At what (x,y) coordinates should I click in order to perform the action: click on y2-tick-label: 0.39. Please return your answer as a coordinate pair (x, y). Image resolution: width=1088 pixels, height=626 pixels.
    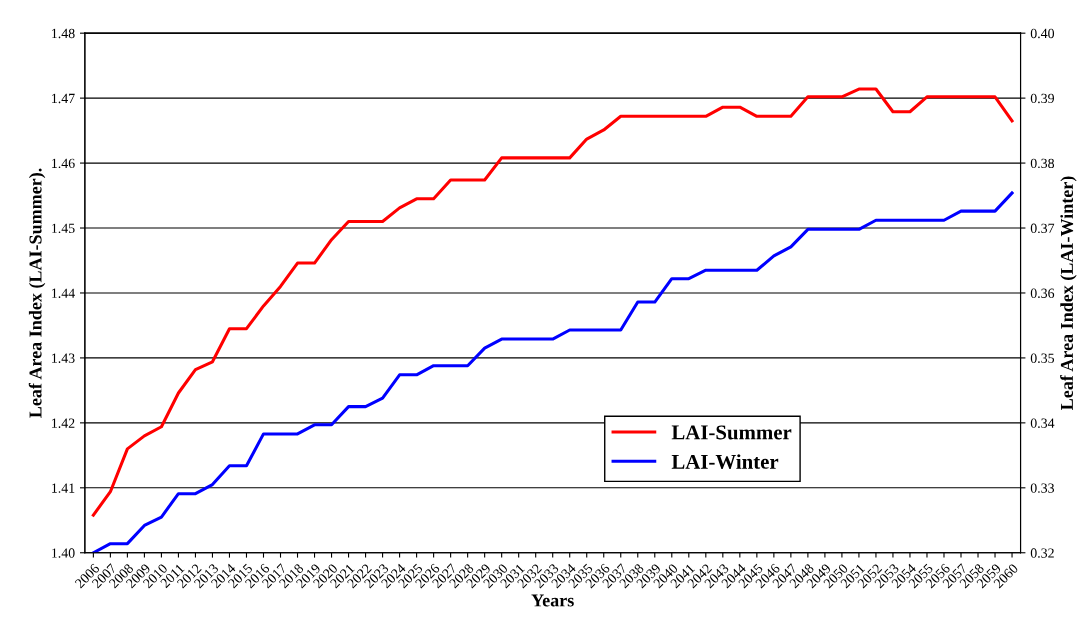
    Looking at the image, I should click on (1042, 98).